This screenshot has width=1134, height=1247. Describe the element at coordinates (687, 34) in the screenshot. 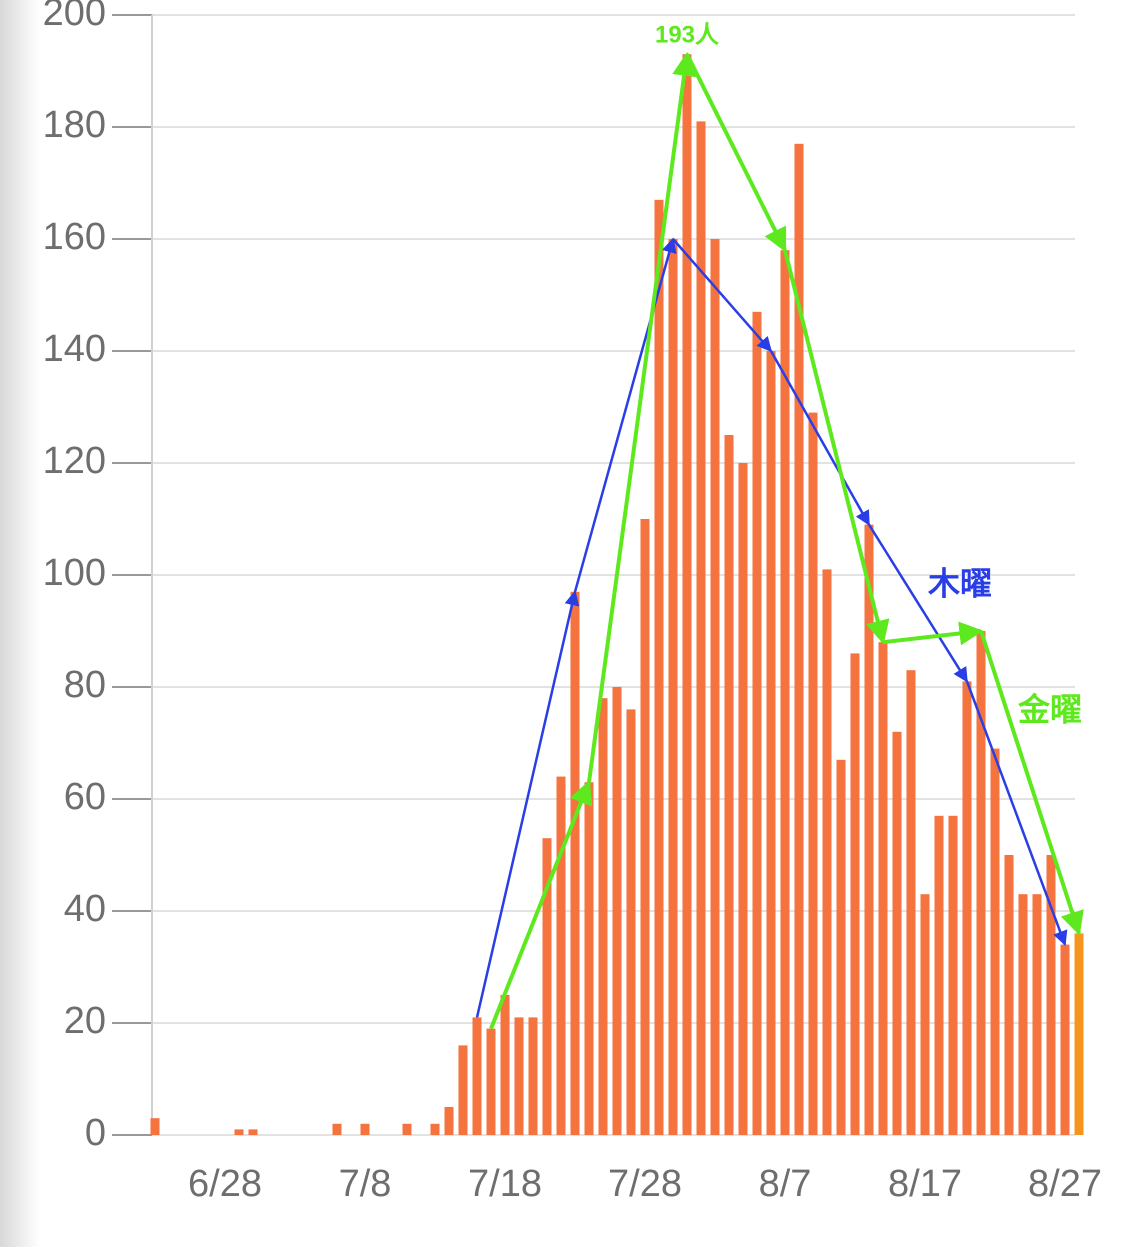

I see `peak-label: 193人` at that location.